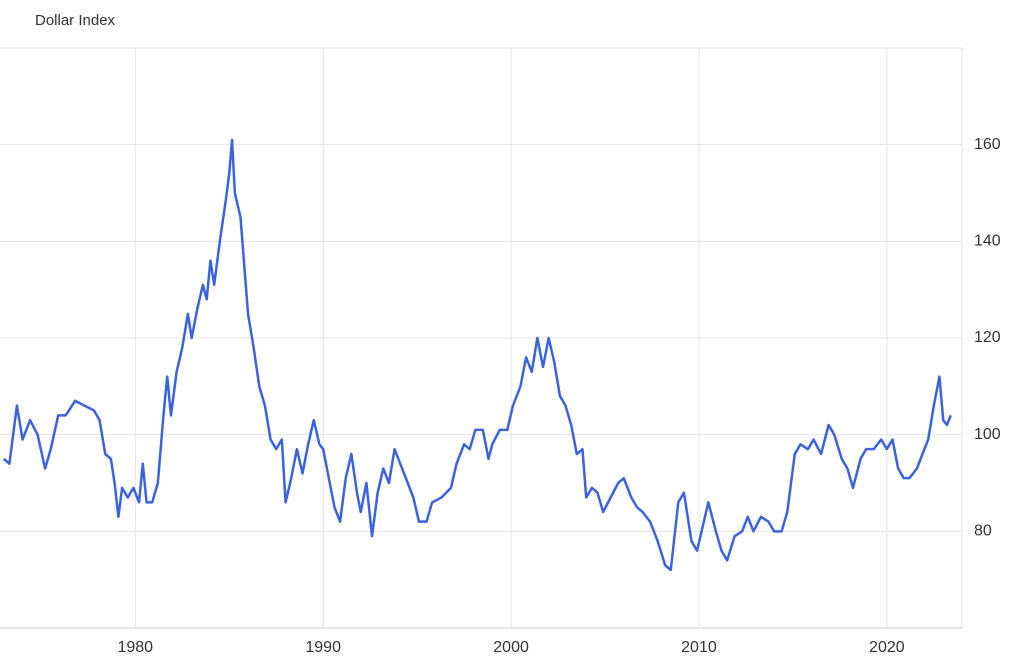 This screenshot has width=1018, height=672. What do you see at coordinates (699, 647) in the screenshot?
I see `x-tick-label: 2010` at bounding box center [699, 647].